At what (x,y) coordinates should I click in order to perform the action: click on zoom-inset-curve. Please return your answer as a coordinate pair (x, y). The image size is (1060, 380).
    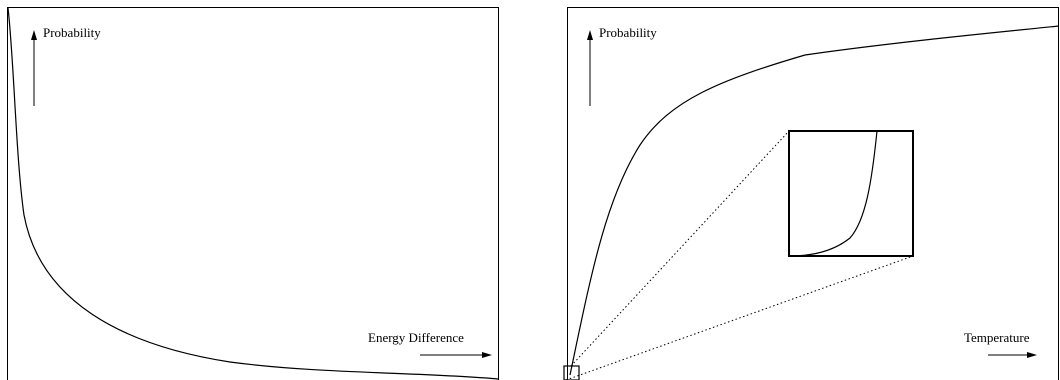
    Looking at the image, I should click on (833, 193).